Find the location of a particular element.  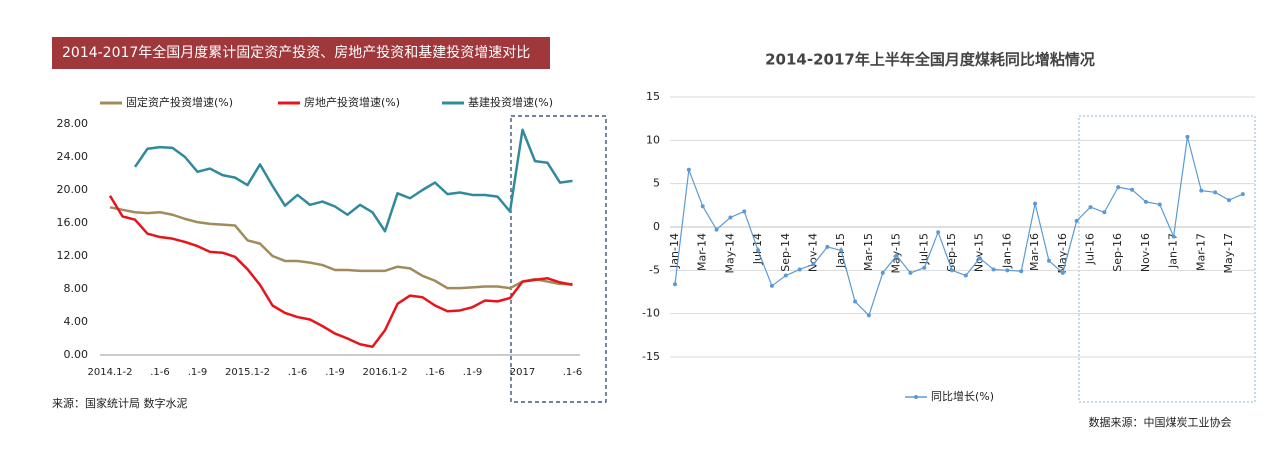

y-tick-label: 8.00 is located at coordinates (76, 288).